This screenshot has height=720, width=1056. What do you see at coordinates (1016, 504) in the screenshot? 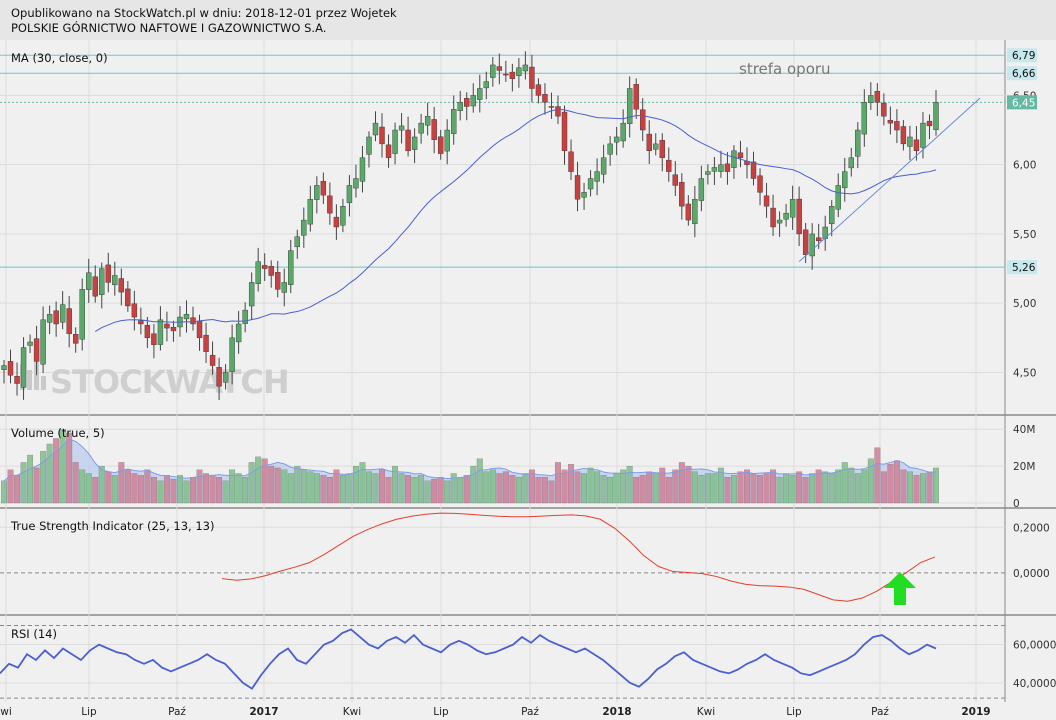
I see `volume-tick-label: 0` at bounding box center [1016, 504].